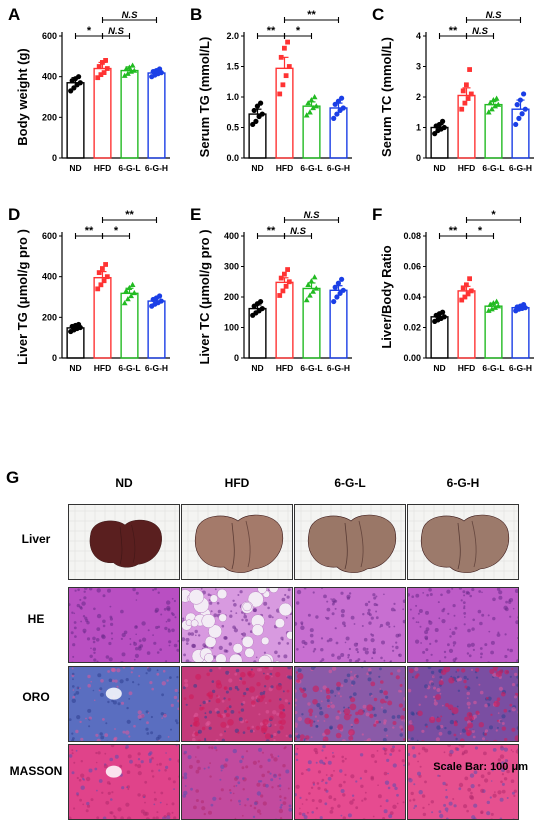 The image size is (550, 820). I want to click on column-header-6gl: 6-G-L, so click(350, 483).